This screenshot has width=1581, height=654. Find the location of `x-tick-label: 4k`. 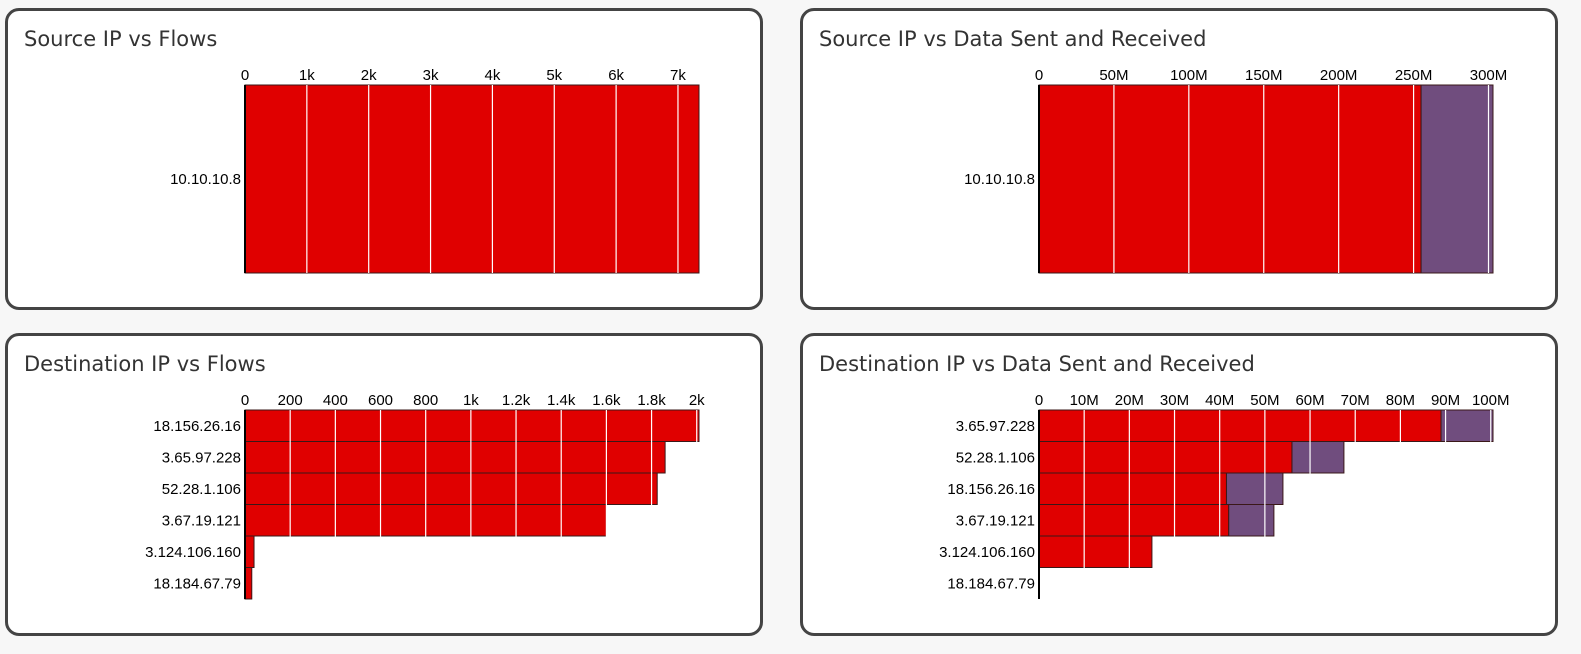

x-tick-label: 4k is located at coordinates (492, 75).